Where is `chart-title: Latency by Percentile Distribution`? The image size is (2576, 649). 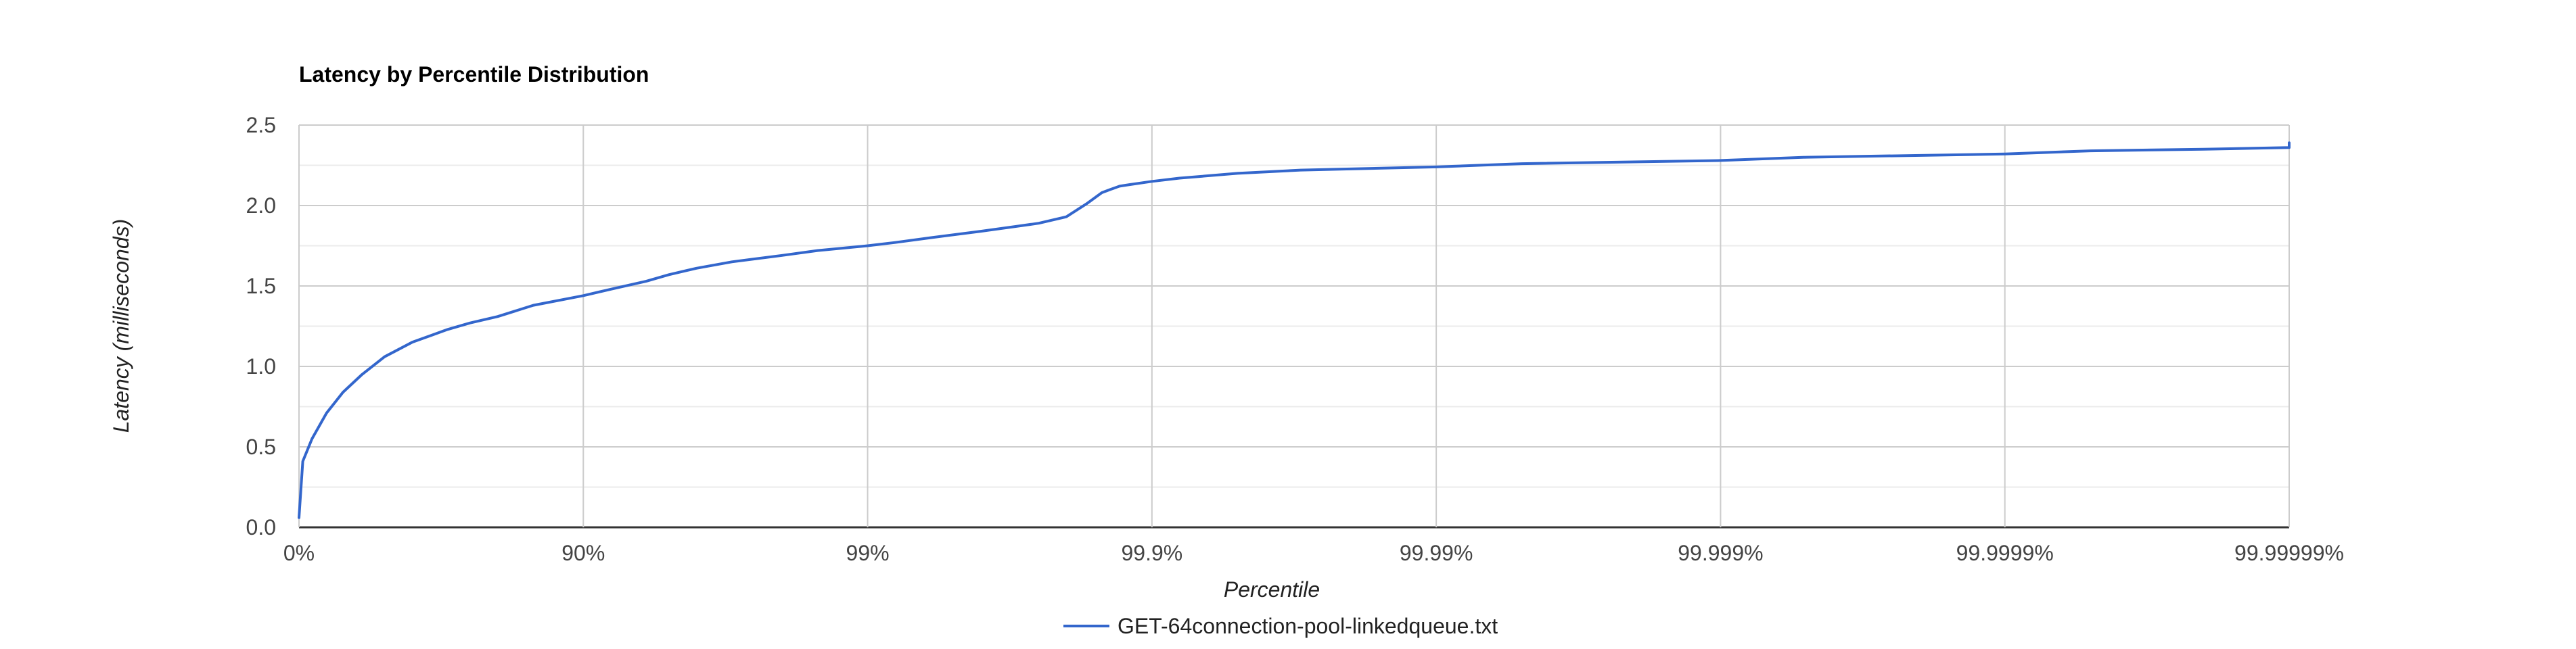 chart-title: Latency by Percentile Distribution is located at coordinates (474, 74).